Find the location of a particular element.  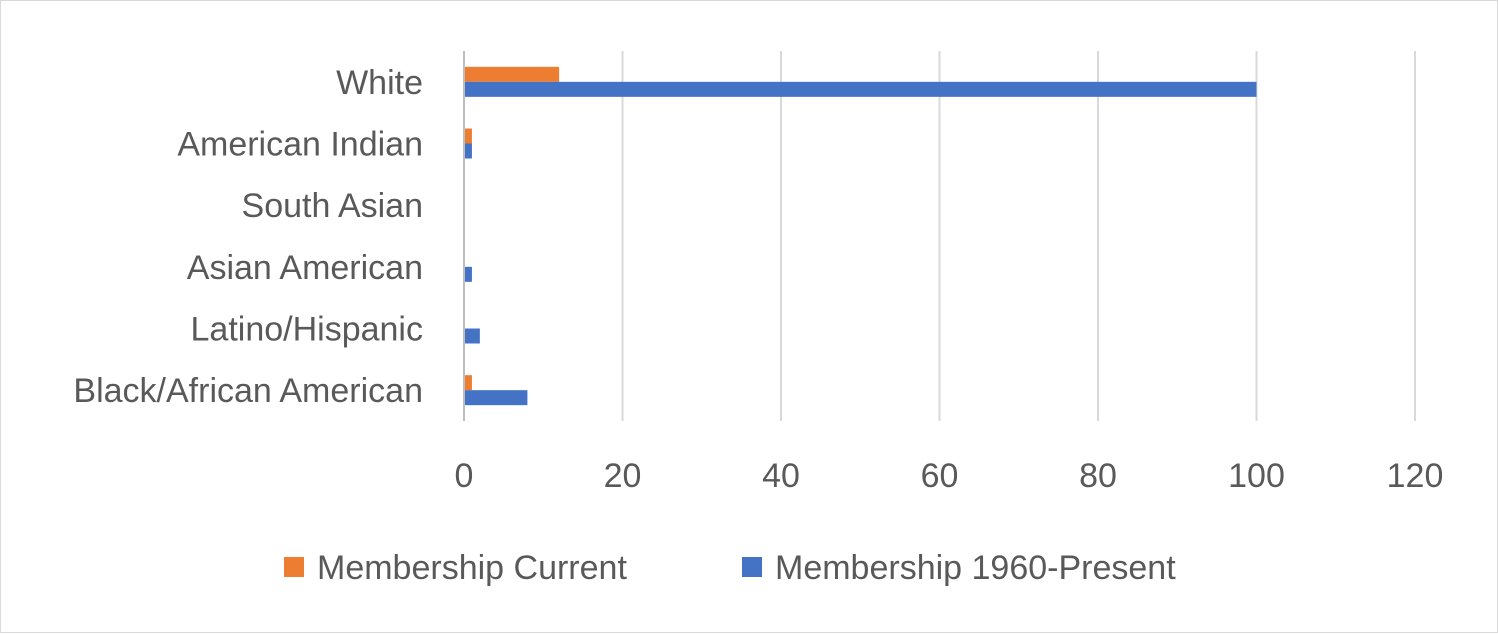

x-tick-label: 0 is located at coordinates (464, 476).